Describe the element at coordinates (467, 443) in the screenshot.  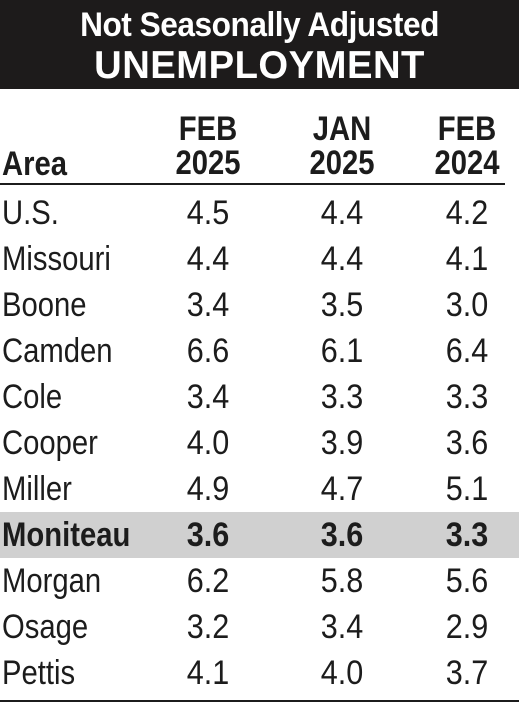
I see `rate-feb2024: 3.6` at that location.